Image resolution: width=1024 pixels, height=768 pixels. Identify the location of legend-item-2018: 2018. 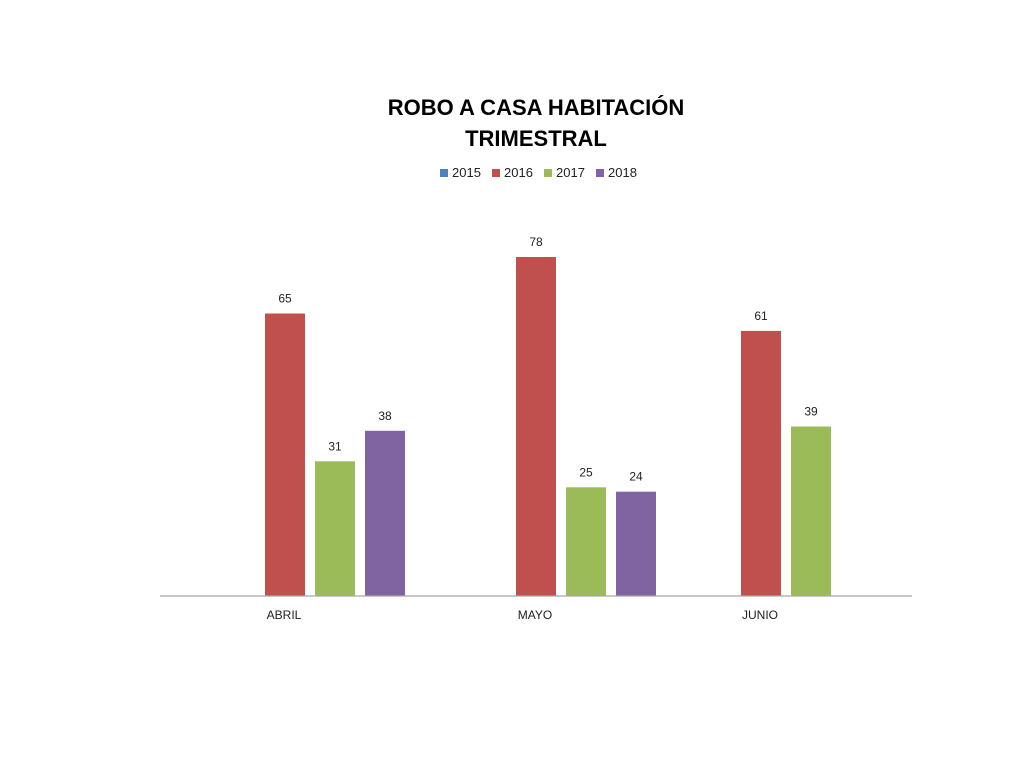
(616, 172).